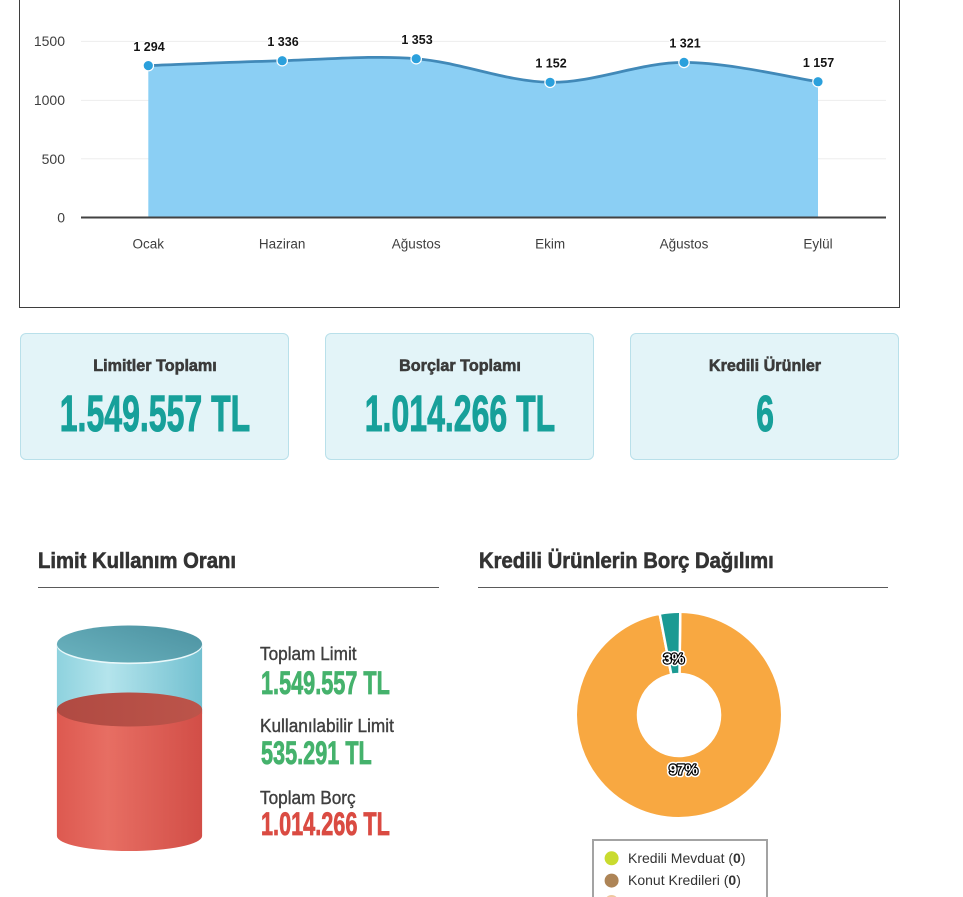 The width and height of the screenshot is (963, 897). I want to click on svg-text: 1 152, so click(550, 64).